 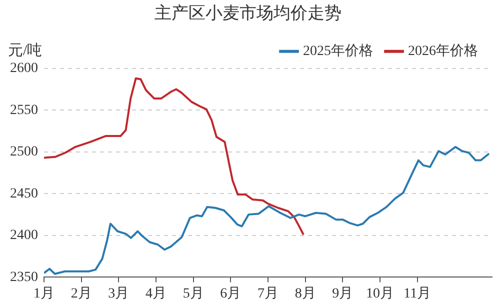 I want to click on x-tick-label: 11月, so click(x=418, y=294).